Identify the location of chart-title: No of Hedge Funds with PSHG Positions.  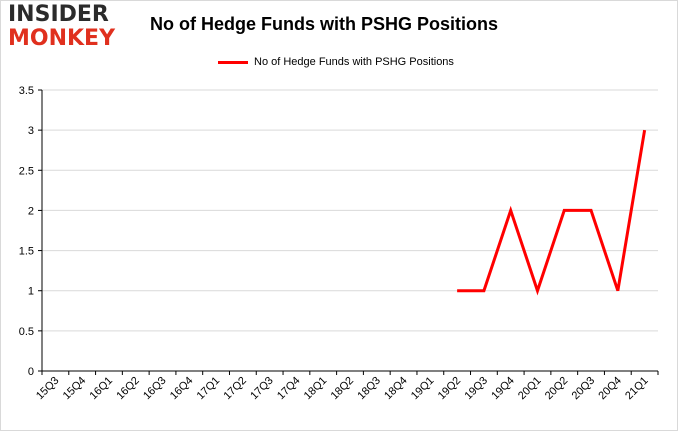
(324, 24).